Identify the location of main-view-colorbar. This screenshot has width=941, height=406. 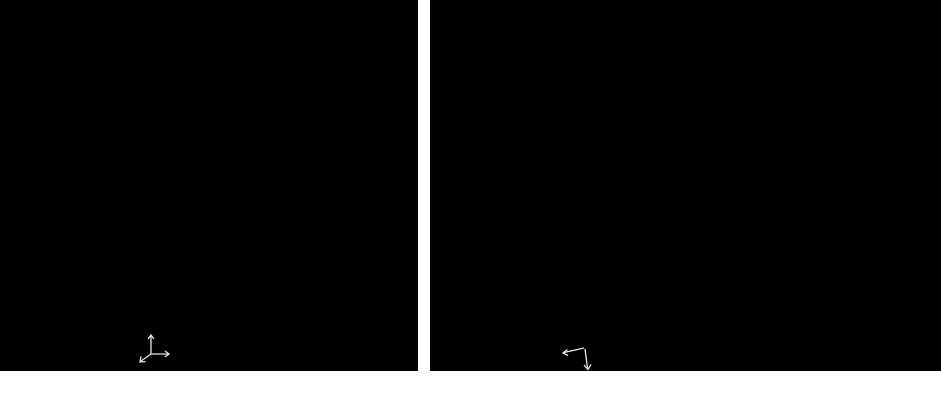
(12, 191).